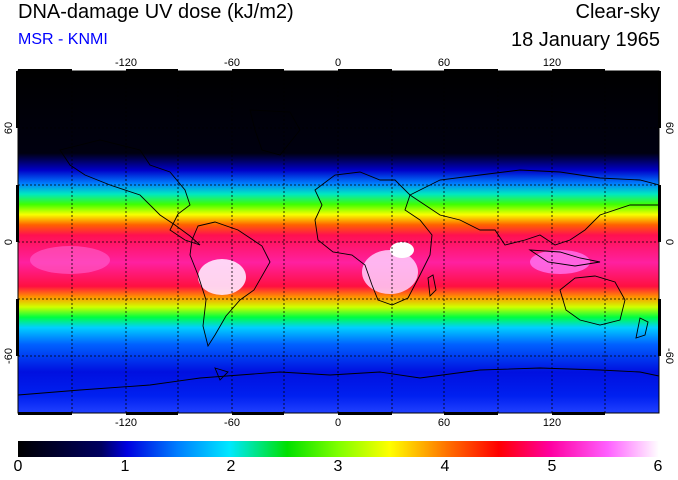 This screenshot has width=678, height=480. What do you see at coordinates (445, 466) in the screenshot?
I see `colorbar-label: 4` at bounding box center [445, 466].